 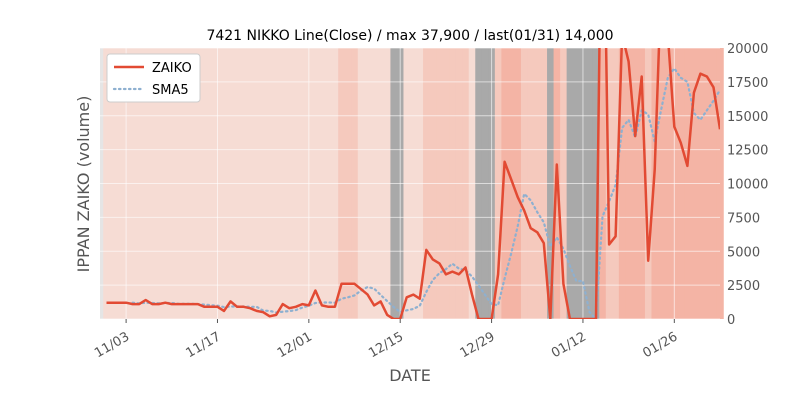 What do you see at coordinates (743, 286) in the screenshot?
I see `y-tick-label: 2500` at bounding box center [743, 286].